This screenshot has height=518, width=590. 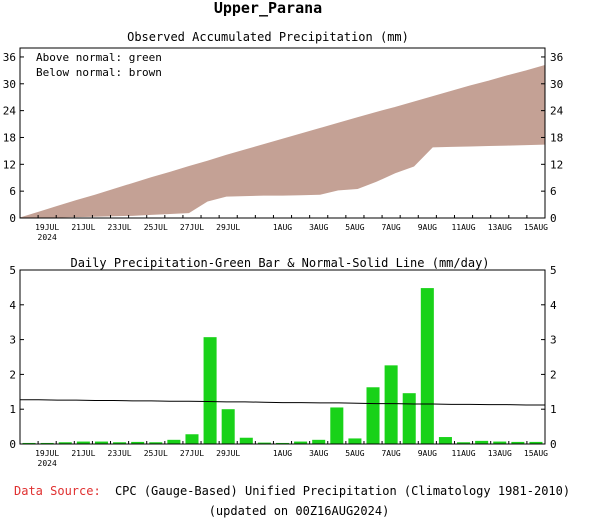 What do you see at coordinates (500, 227) in the screenshot?
I see `accumulated-xtick-label: 13AUG` at bounding box center [500, 227].